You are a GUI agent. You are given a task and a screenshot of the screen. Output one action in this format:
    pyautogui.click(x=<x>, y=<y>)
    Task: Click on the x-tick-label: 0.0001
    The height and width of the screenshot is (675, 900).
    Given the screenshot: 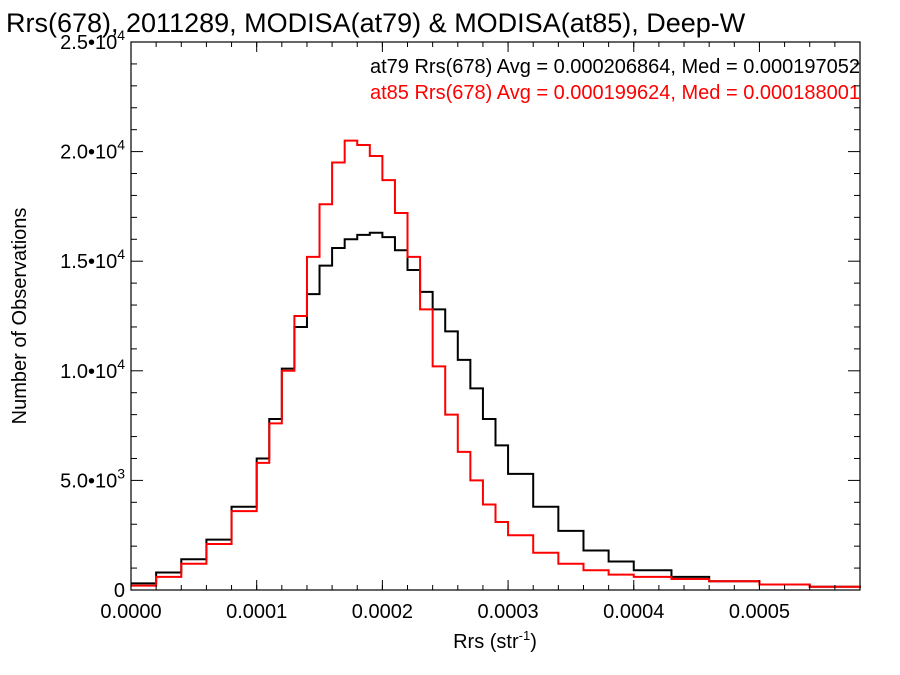 What is the action you would take?
    pyautogui.click(x=256, y=612)
    